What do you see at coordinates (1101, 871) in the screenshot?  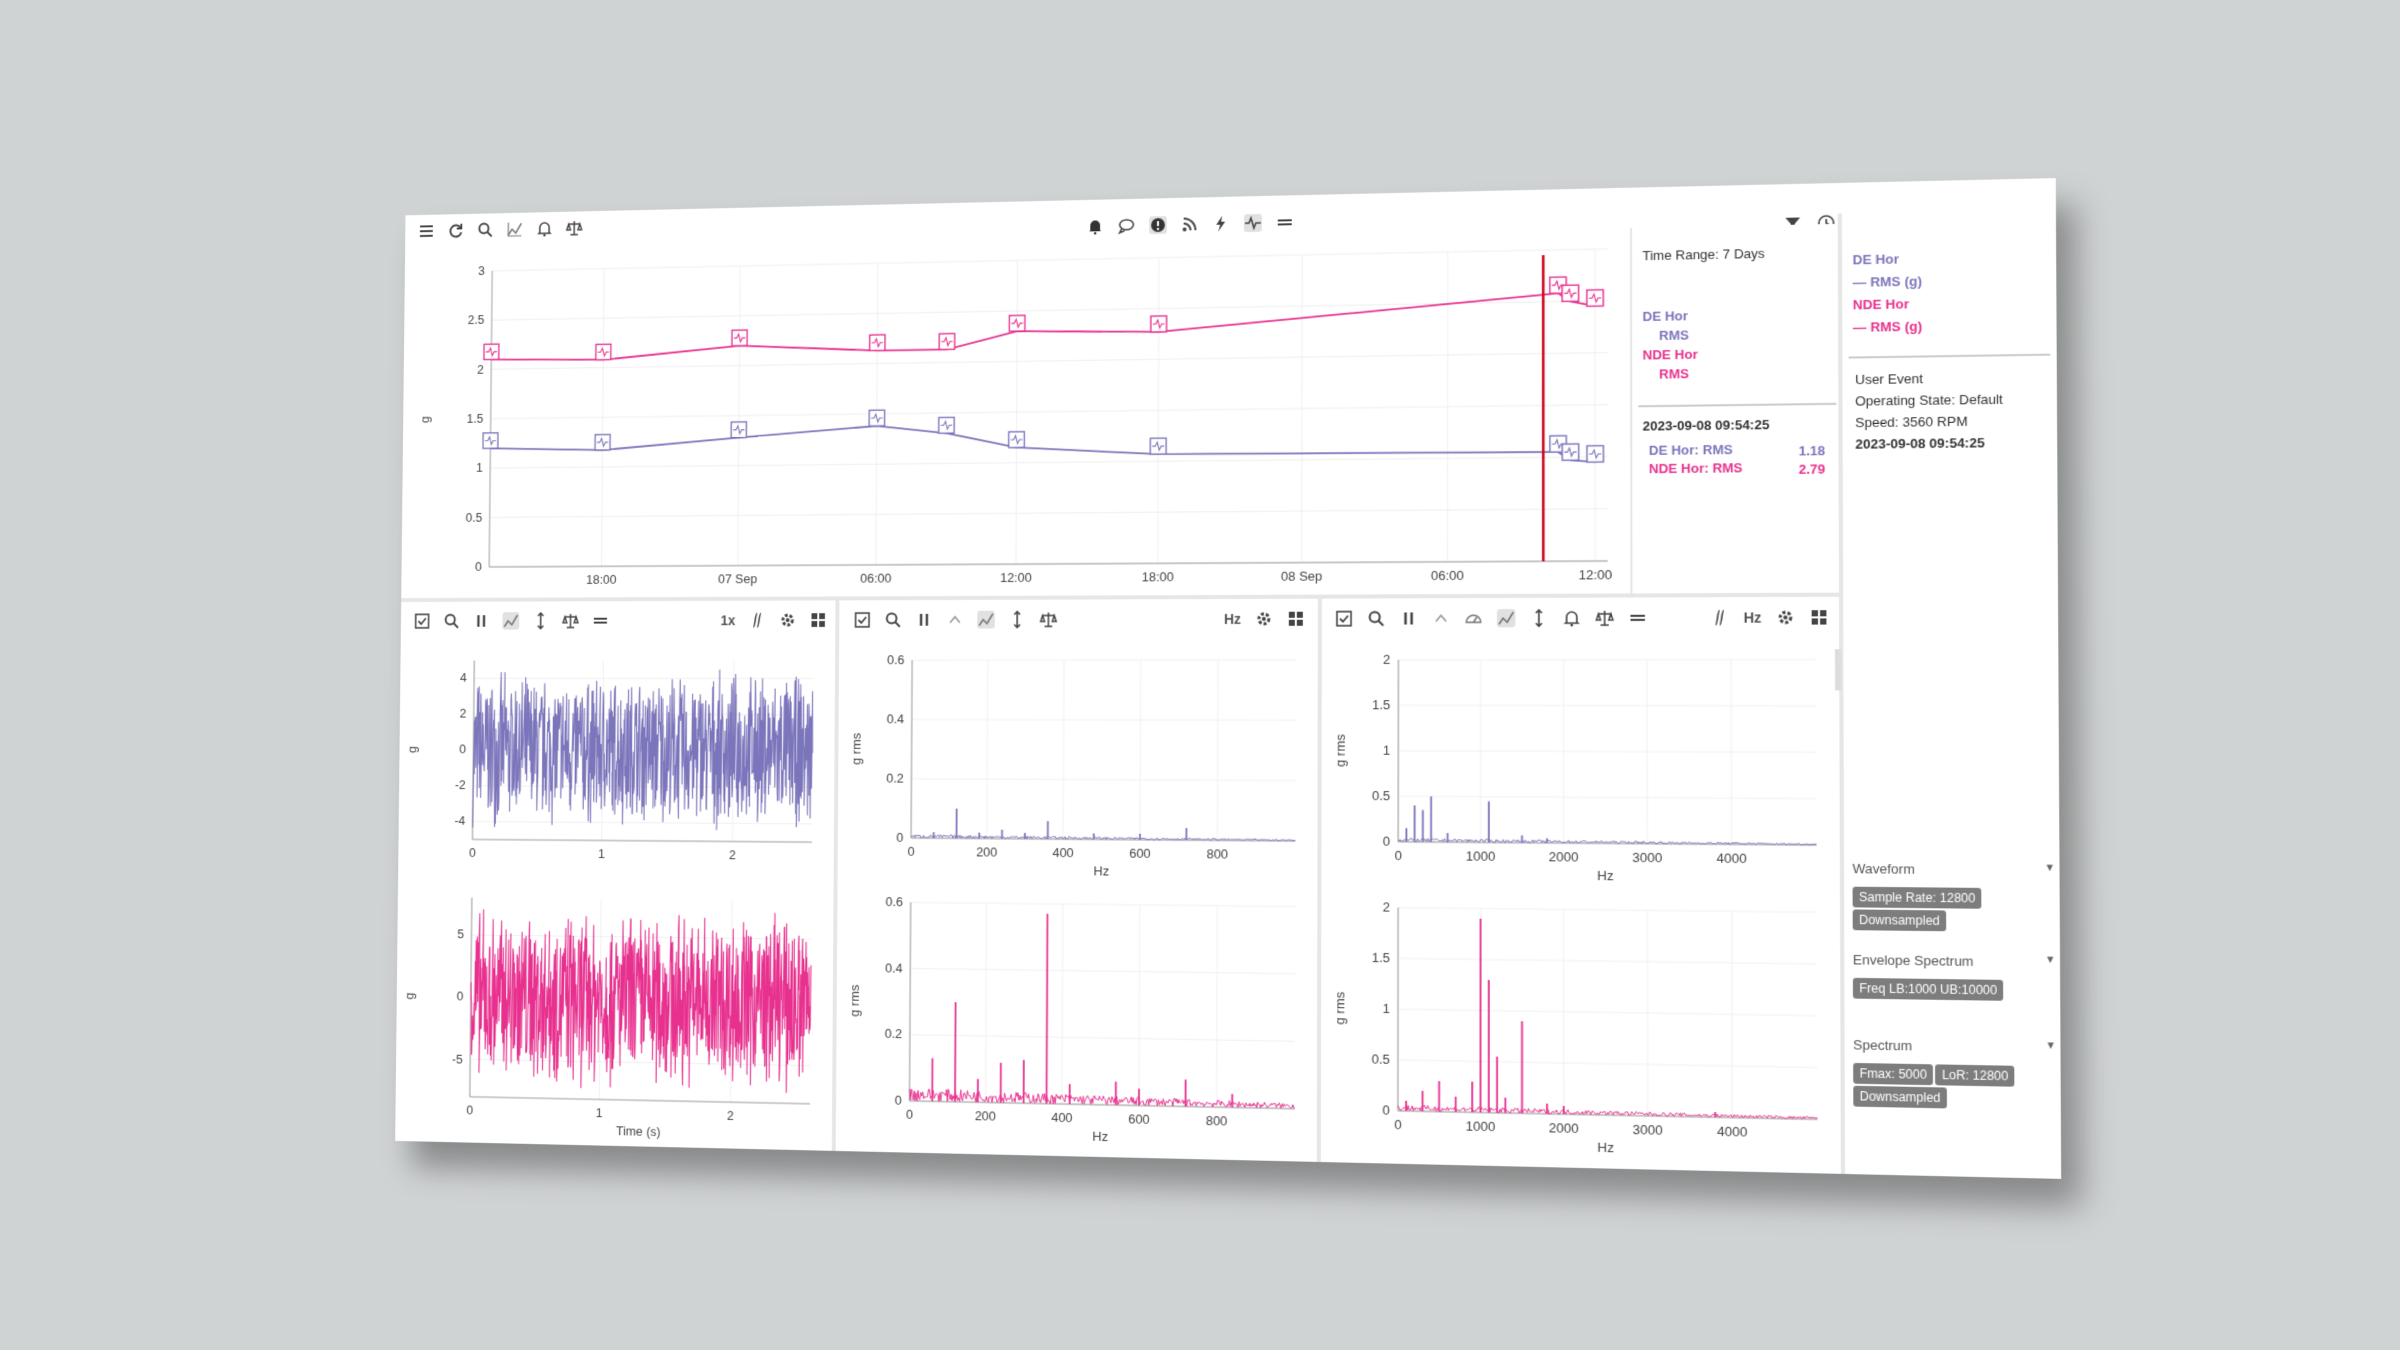 I see `x-axis-label: Hz` at bounding box center [1101, 871].